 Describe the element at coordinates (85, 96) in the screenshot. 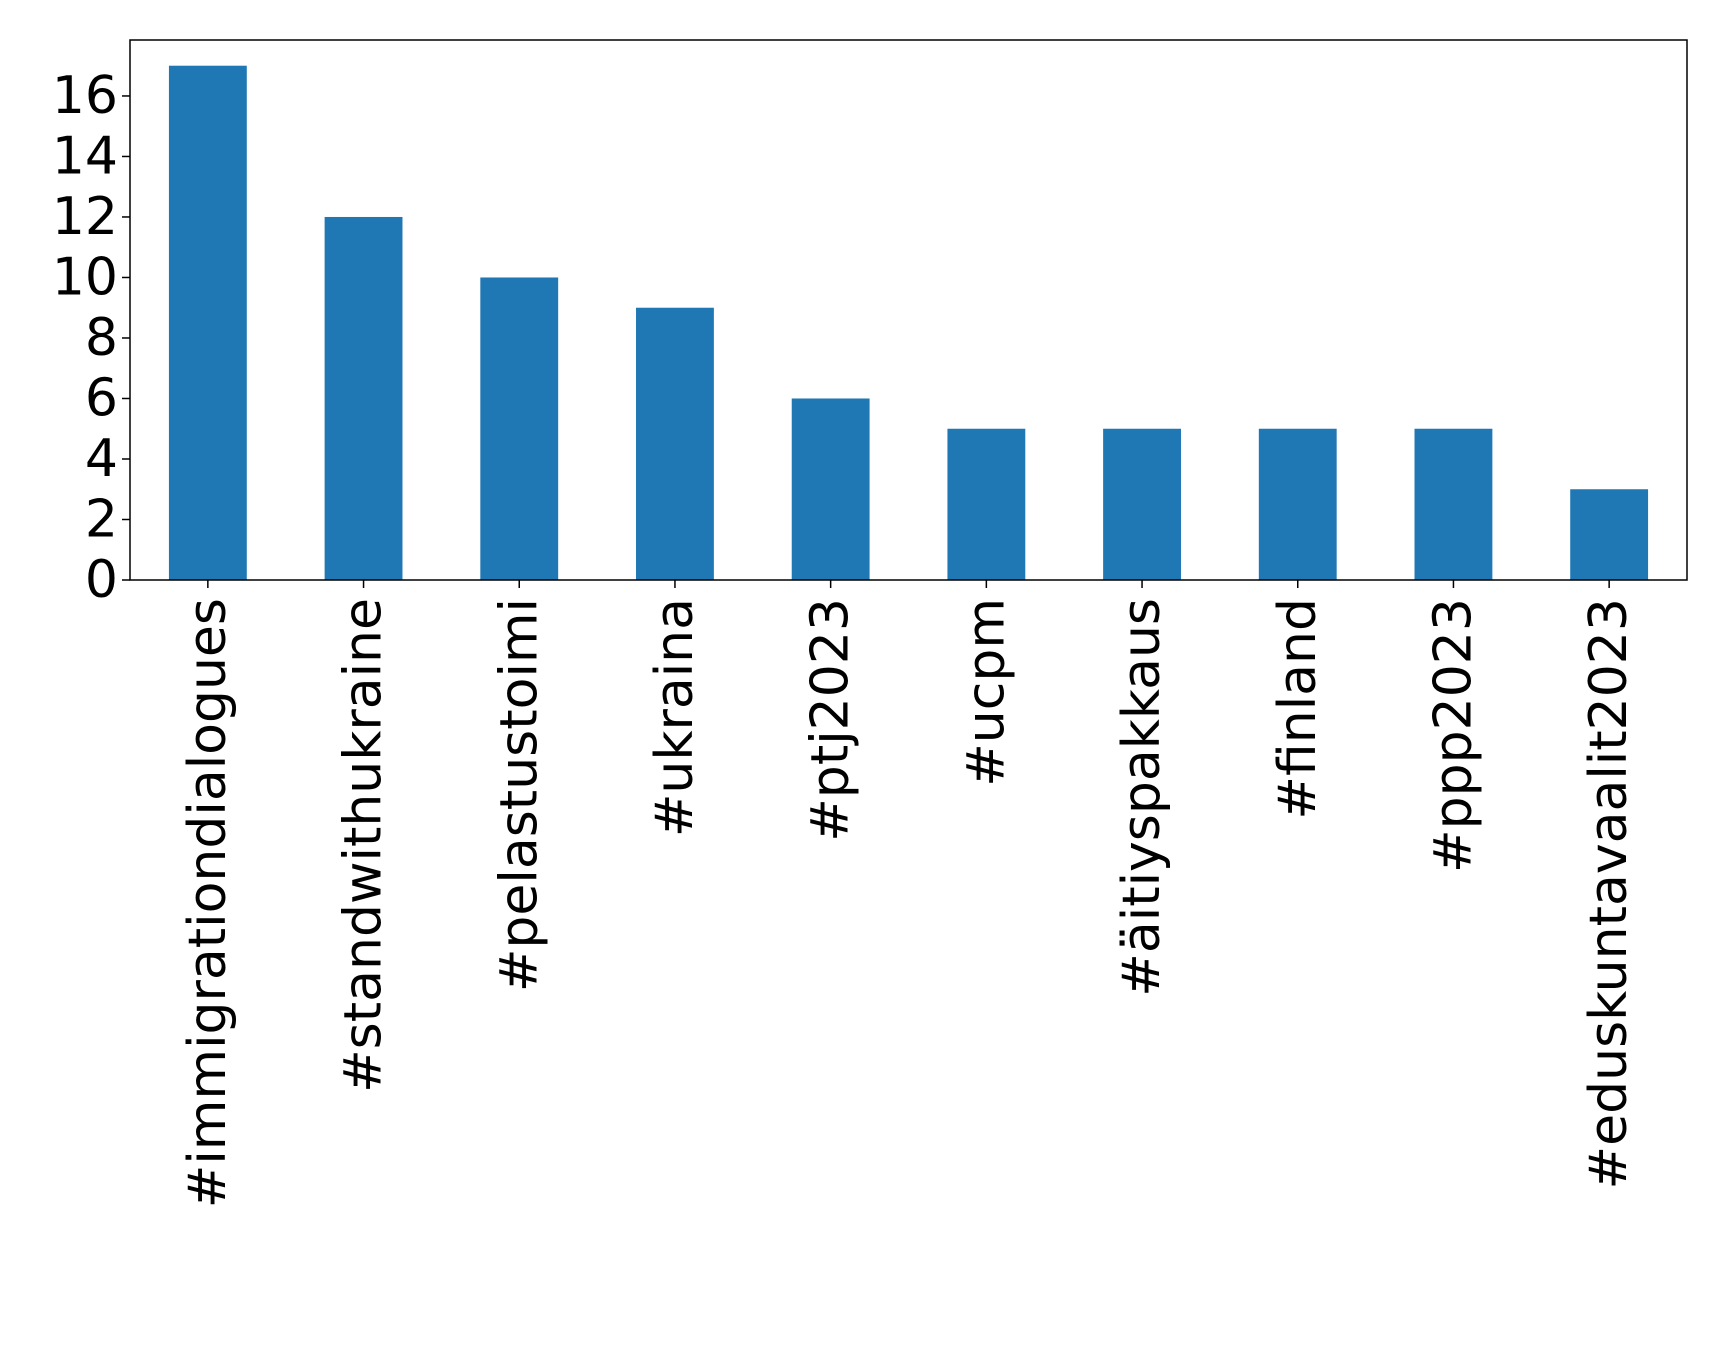

I see `y-tick-label: 16` at that location.